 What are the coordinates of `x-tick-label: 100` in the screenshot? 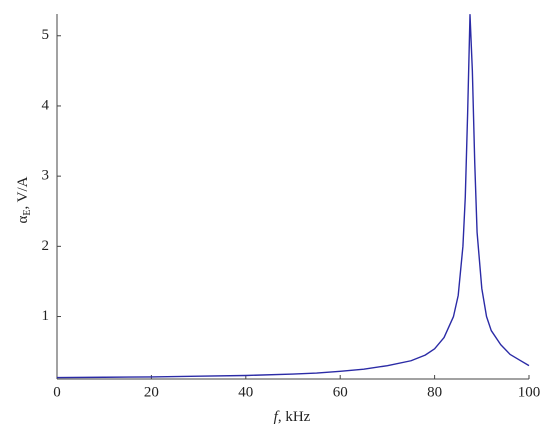 It's located at (529, 392).